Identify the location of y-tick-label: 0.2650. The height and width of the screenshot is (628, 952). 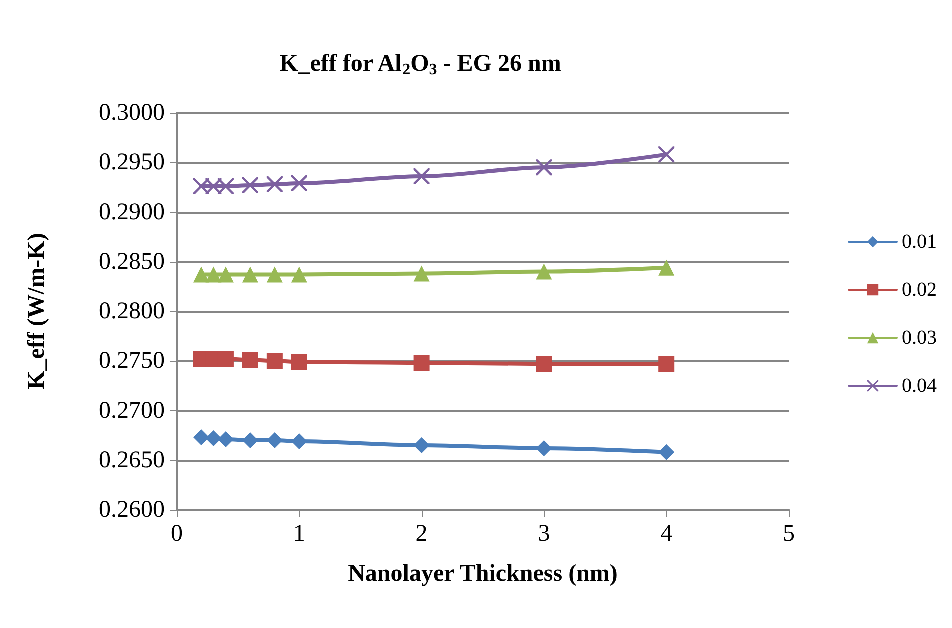
(132, 460).